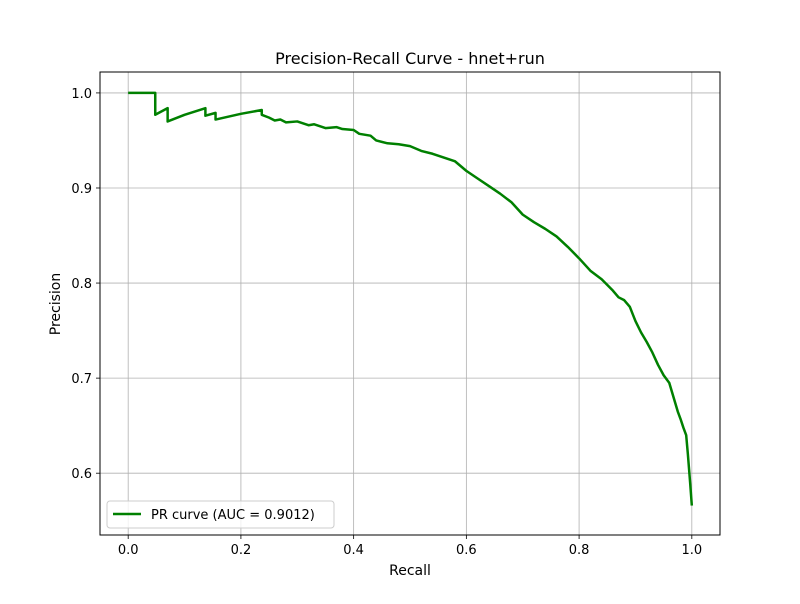 The image size is (800, 604). I want to click on x-tick-label: 0.6, so click(466, 550).